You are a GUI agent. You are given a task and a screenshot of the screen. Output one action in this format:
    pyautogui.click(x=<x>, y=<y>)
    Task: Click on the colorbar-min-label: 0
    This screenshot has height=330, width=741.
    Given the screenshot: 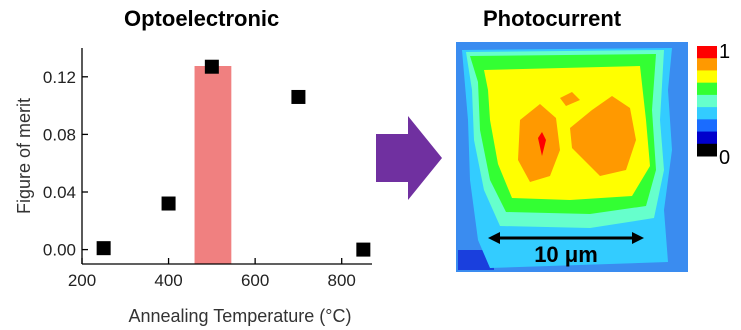 What is the action you would take?
    pyautogui.click(x=724, y=158)
    